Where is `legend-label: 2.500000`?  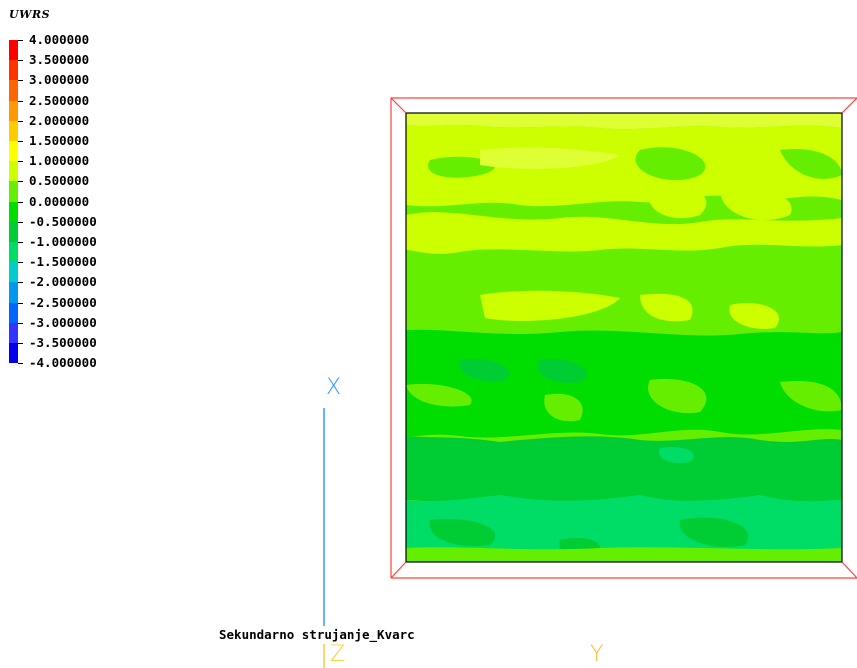 legend-label: 2.500000 is located at coordinates (59, 100).